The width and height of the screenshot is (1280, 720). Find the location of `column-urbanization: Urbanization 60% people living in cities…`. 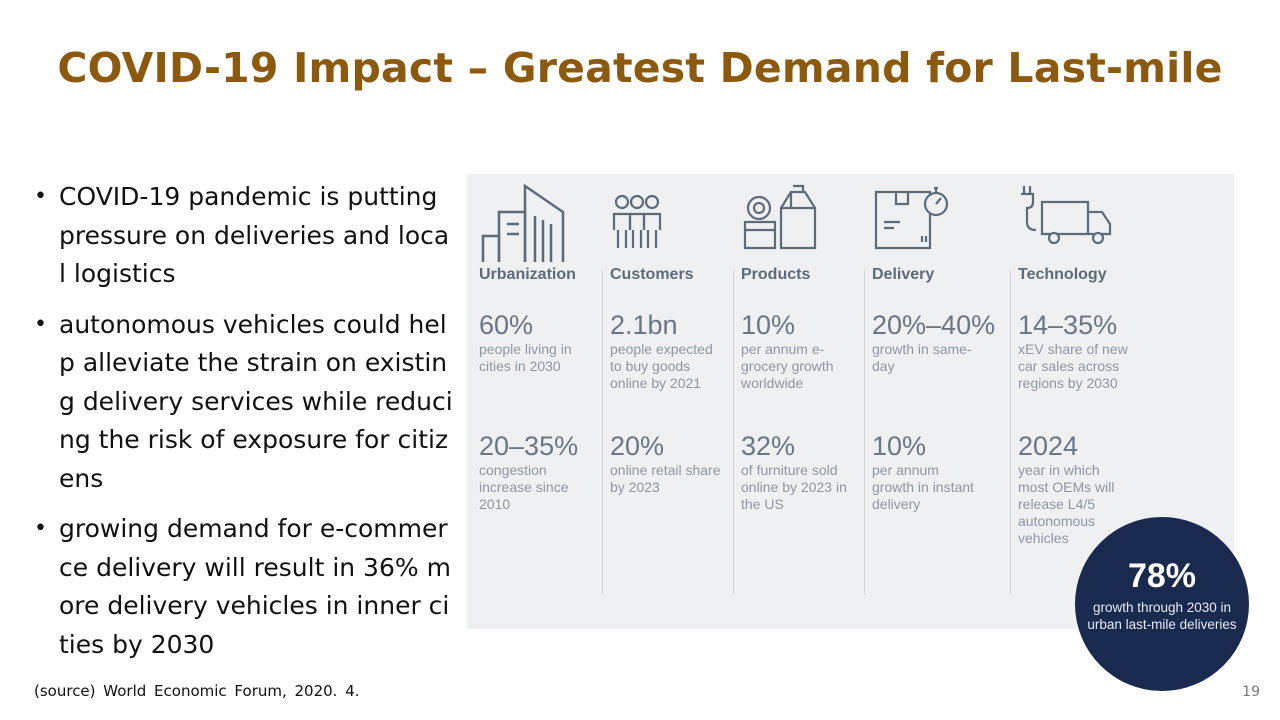

column-urbanization: Urbanization 60% people living in cities… is located at coordinates (534, 401).